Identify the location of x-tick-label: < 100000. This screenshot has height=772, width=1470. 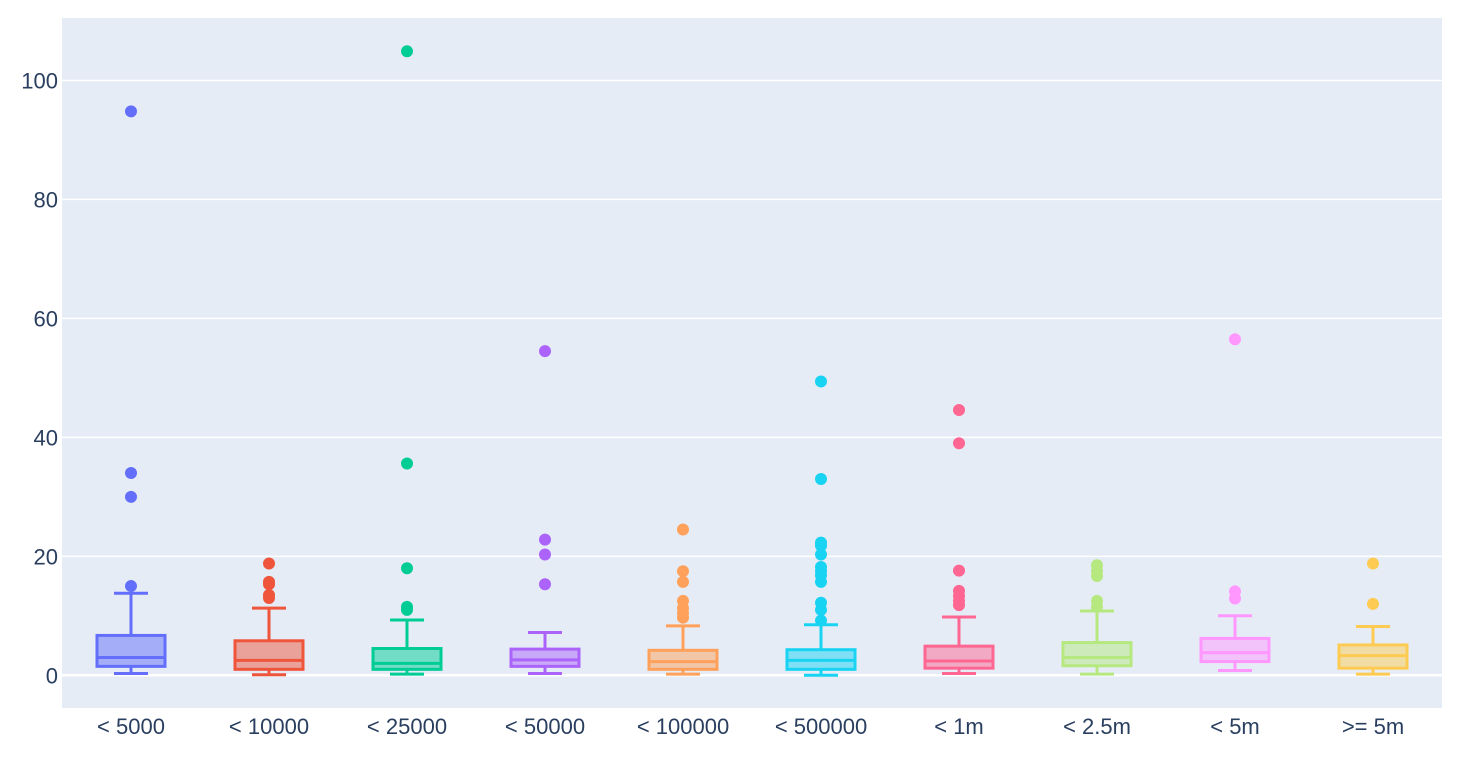
(683, 726).